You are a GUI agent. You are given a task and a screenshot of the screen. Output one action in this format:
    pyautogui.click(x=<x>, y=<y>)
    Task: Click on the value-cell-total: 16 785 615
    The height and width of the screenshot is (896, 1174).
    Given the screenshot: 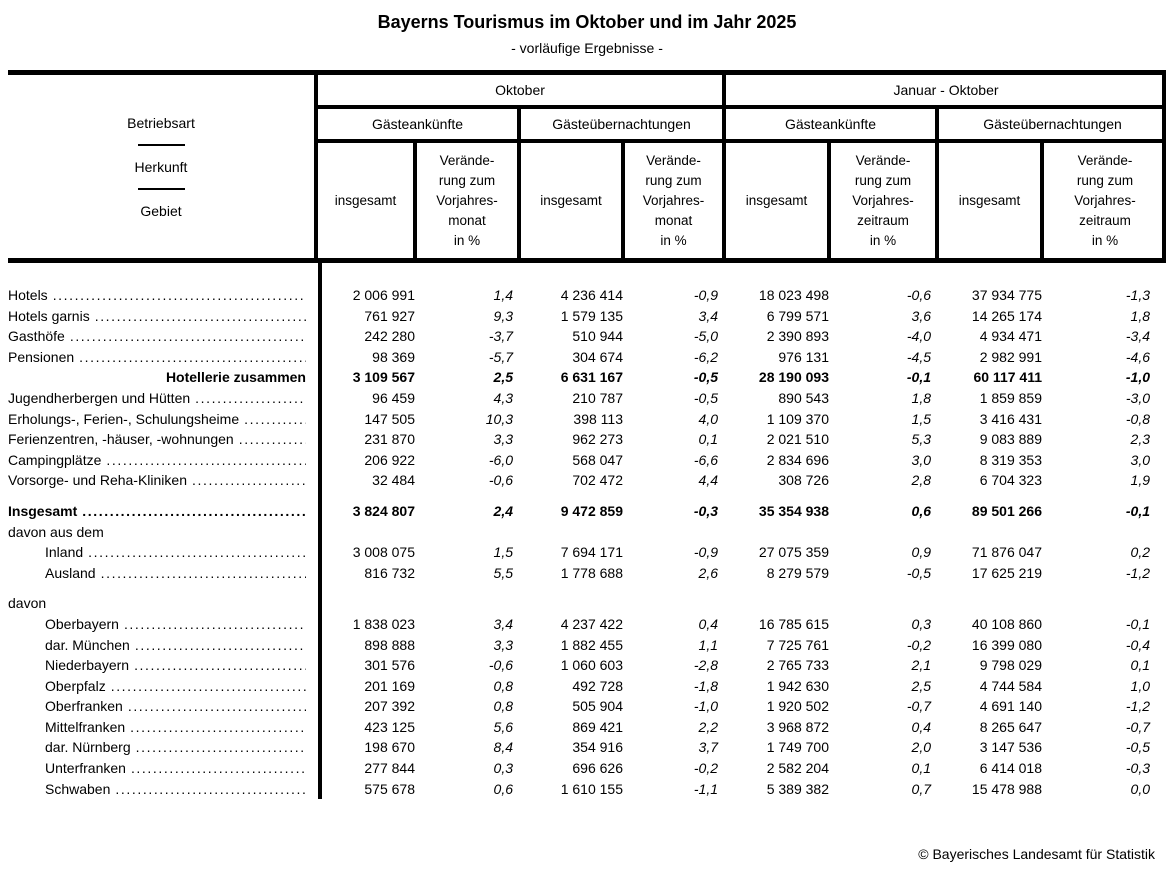 What is the action you would take?
    pyautogui.click(x=793, y=623)
    